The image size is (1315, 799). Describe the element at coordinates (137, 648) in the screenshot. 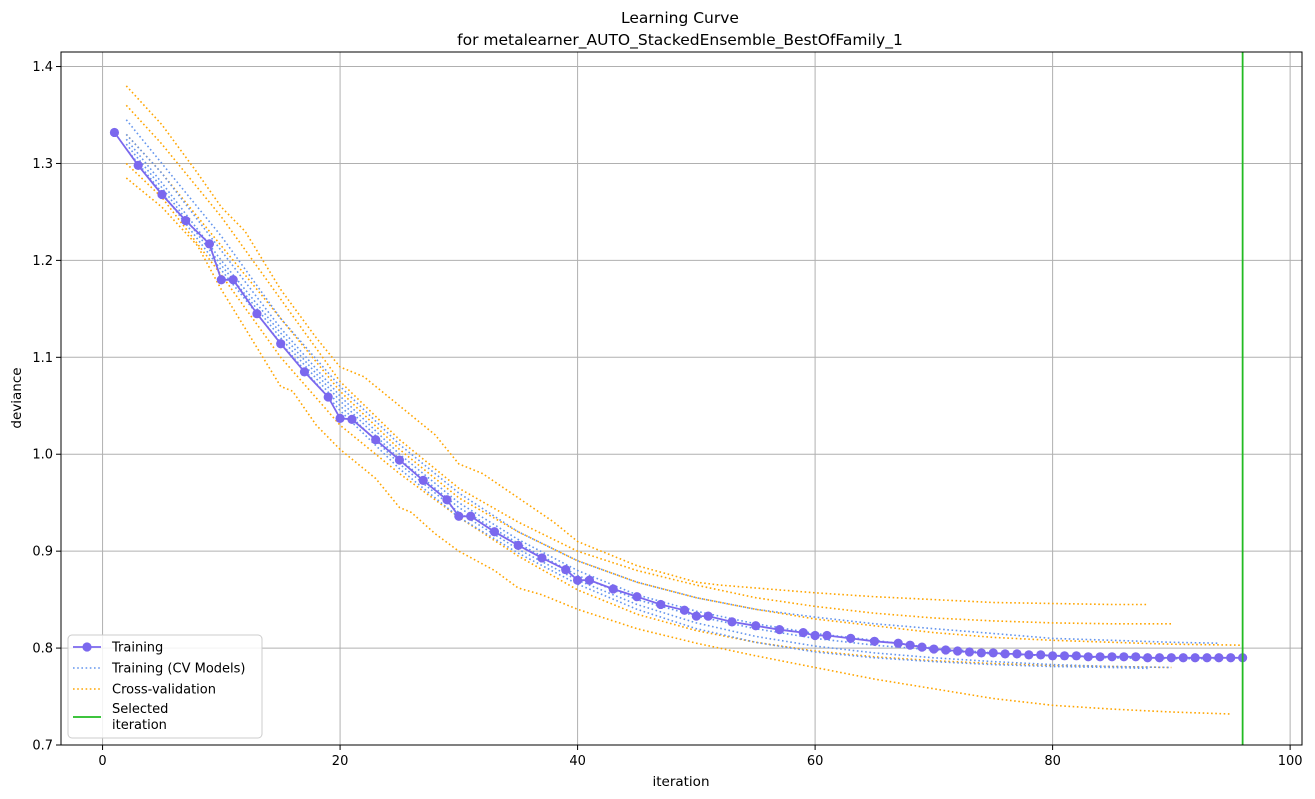

I see `legend-label-training: Training` at that location.